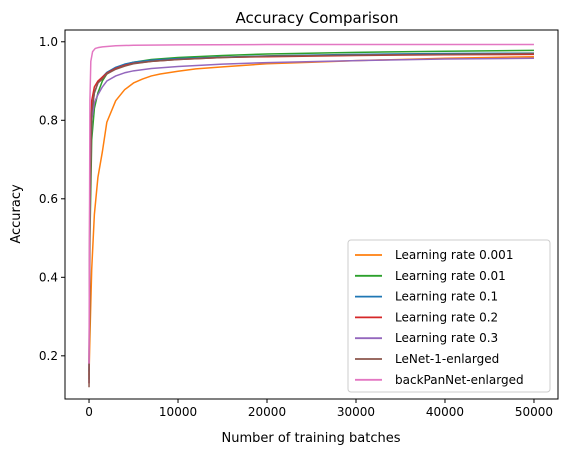  What do you see at coordinates (48, 356) in the screenshot?
I see `y-tick-label: 0.2` at bounding box center [48, 356].